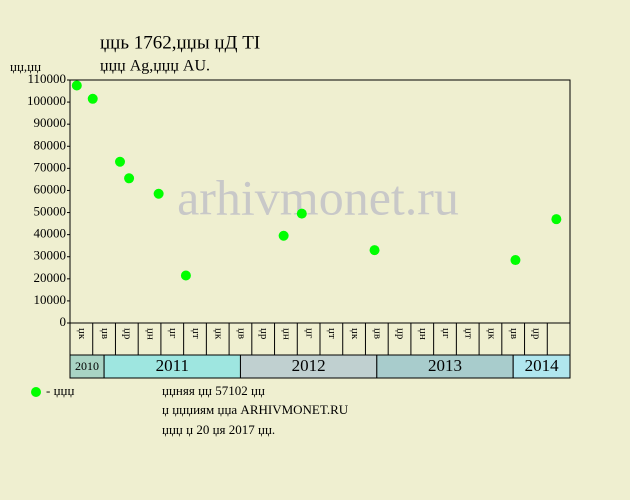 The width and height of the screenshot is (630, 500). I want to click on chart-title: џџь 1762,џџы џД TI, so click(180, 42).